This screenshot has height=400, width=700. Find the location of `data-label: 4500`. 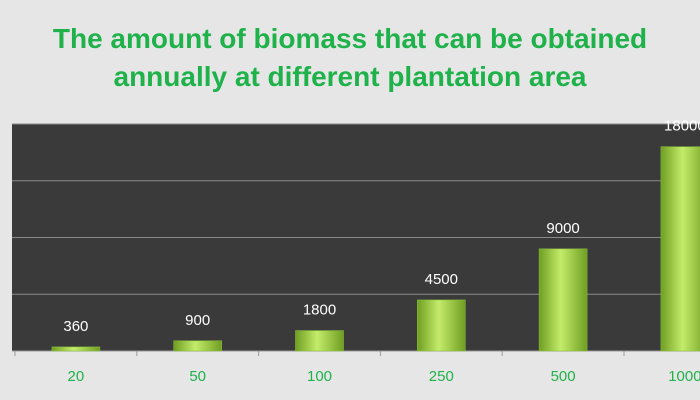

data-label: 4500 is located at coordinates (441, 279).